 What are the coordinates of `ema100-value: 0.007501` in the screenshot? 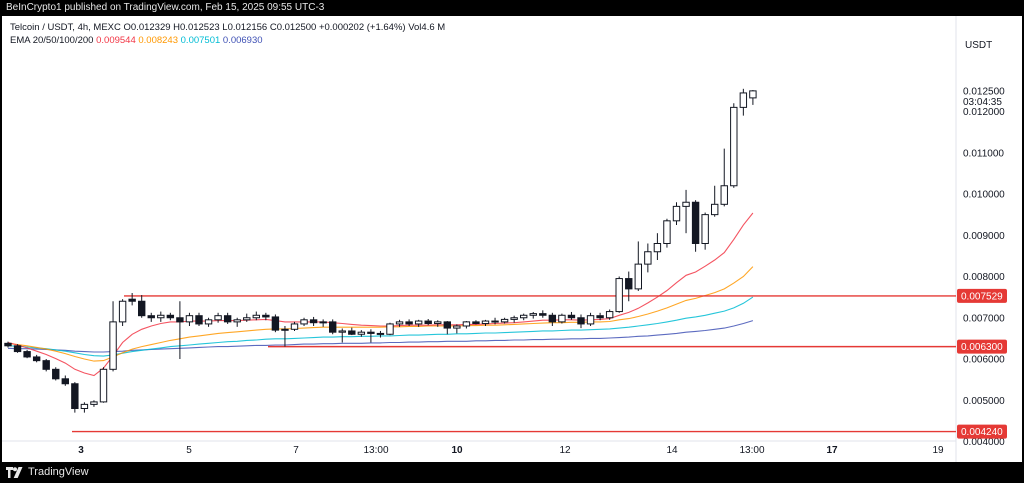 It's located at (200, 40).